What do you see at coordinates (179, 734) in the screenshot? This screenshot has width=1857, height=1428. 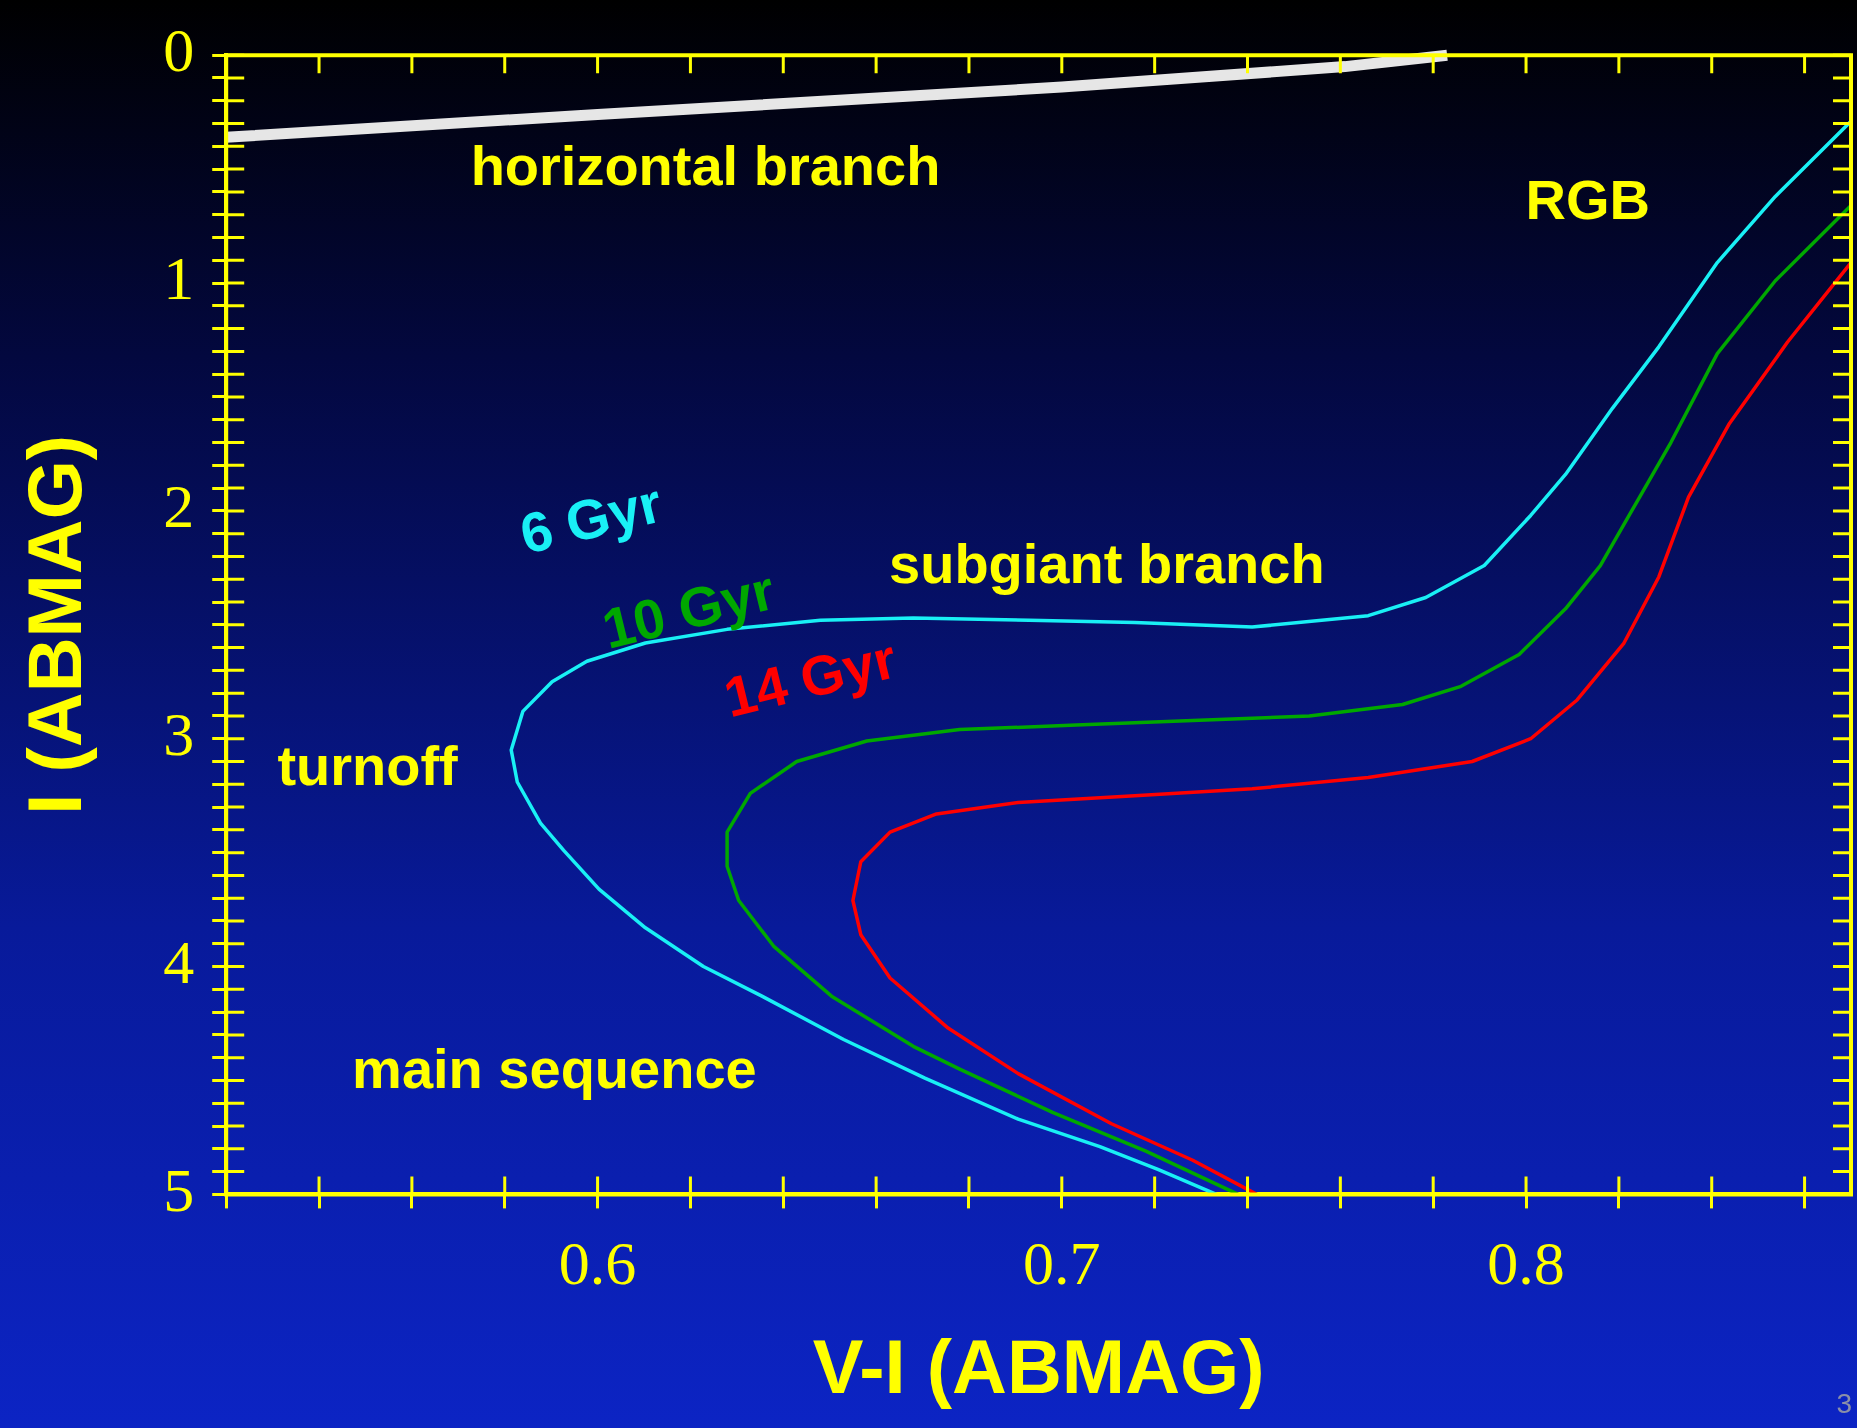 I see `y-tick-label: 3` at bounding box center [179, 734].